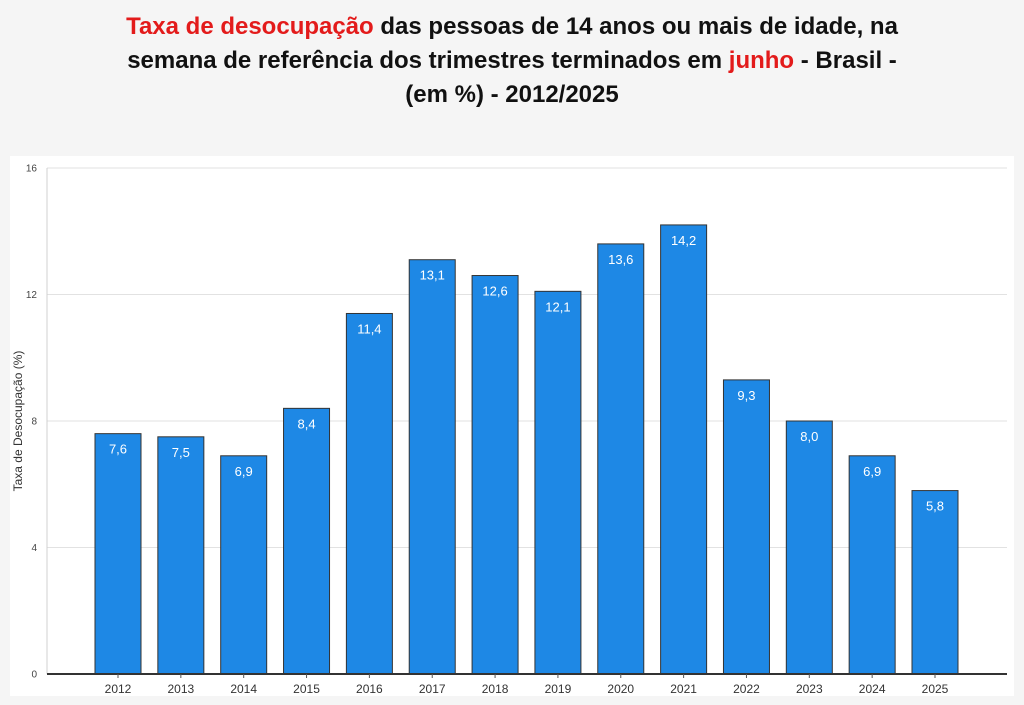 This screenshot has width=1024, height=705. I want to click on bar-2022, so click(746, 527).